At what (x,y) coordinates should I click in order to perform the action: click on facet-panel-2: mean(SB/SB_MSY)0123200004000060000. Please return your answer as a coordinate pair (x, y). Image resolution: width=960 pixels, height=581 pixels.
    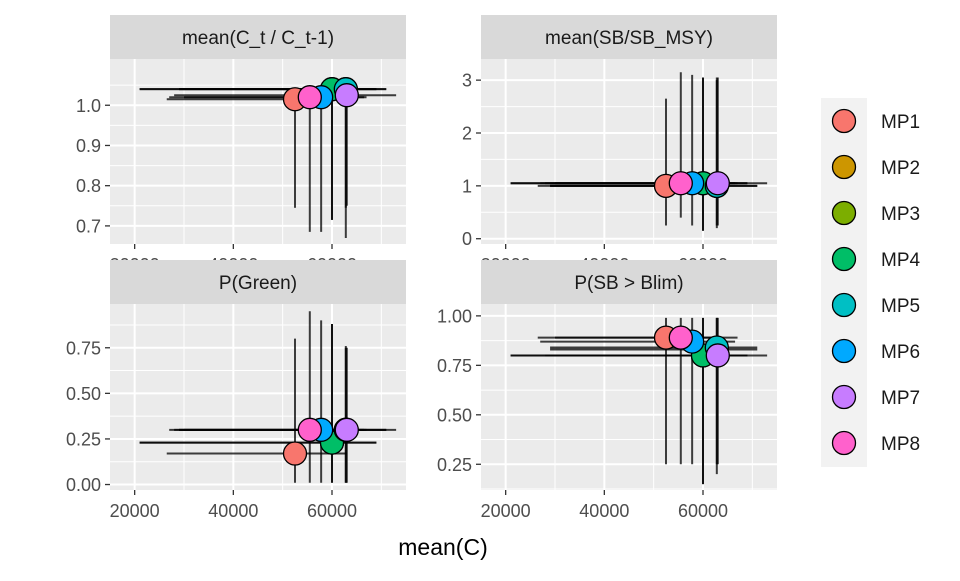
    Looking at the image, I should click on (619, 145).